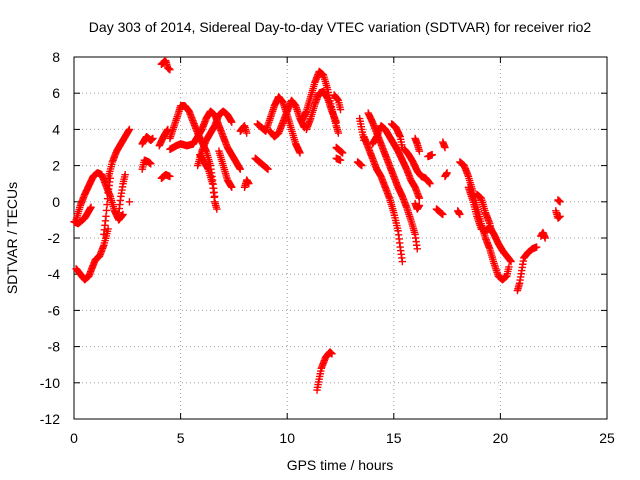 The width and height of the screenshot is (640, 480). What do you see at coordinates (342, 438) in the screenshot?
I see `x-axis-tick-labels: 0 5 10 15 20 25` at bounding box center [342, 438].